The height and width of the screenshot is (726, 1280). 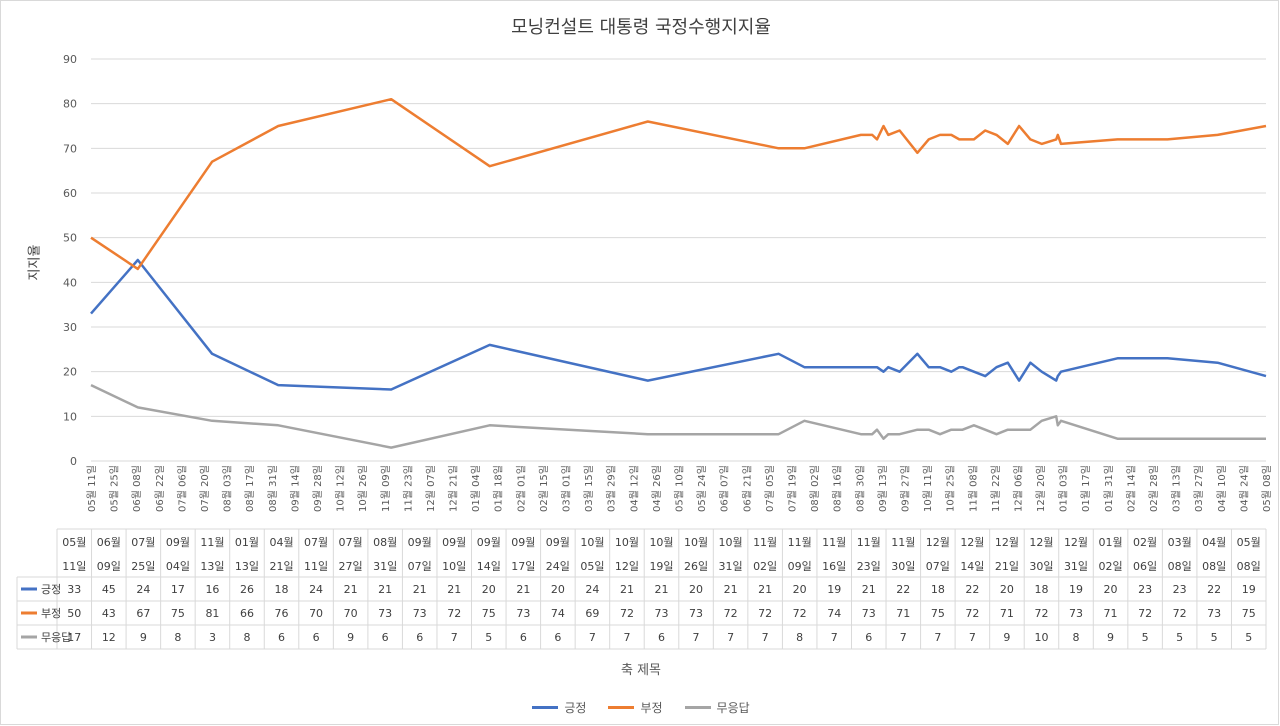 What do you see at coordinates (1131, 488) in the screenshot?
I see `x-tick-label: 02월 14일` at bounding box center [1131, 488].